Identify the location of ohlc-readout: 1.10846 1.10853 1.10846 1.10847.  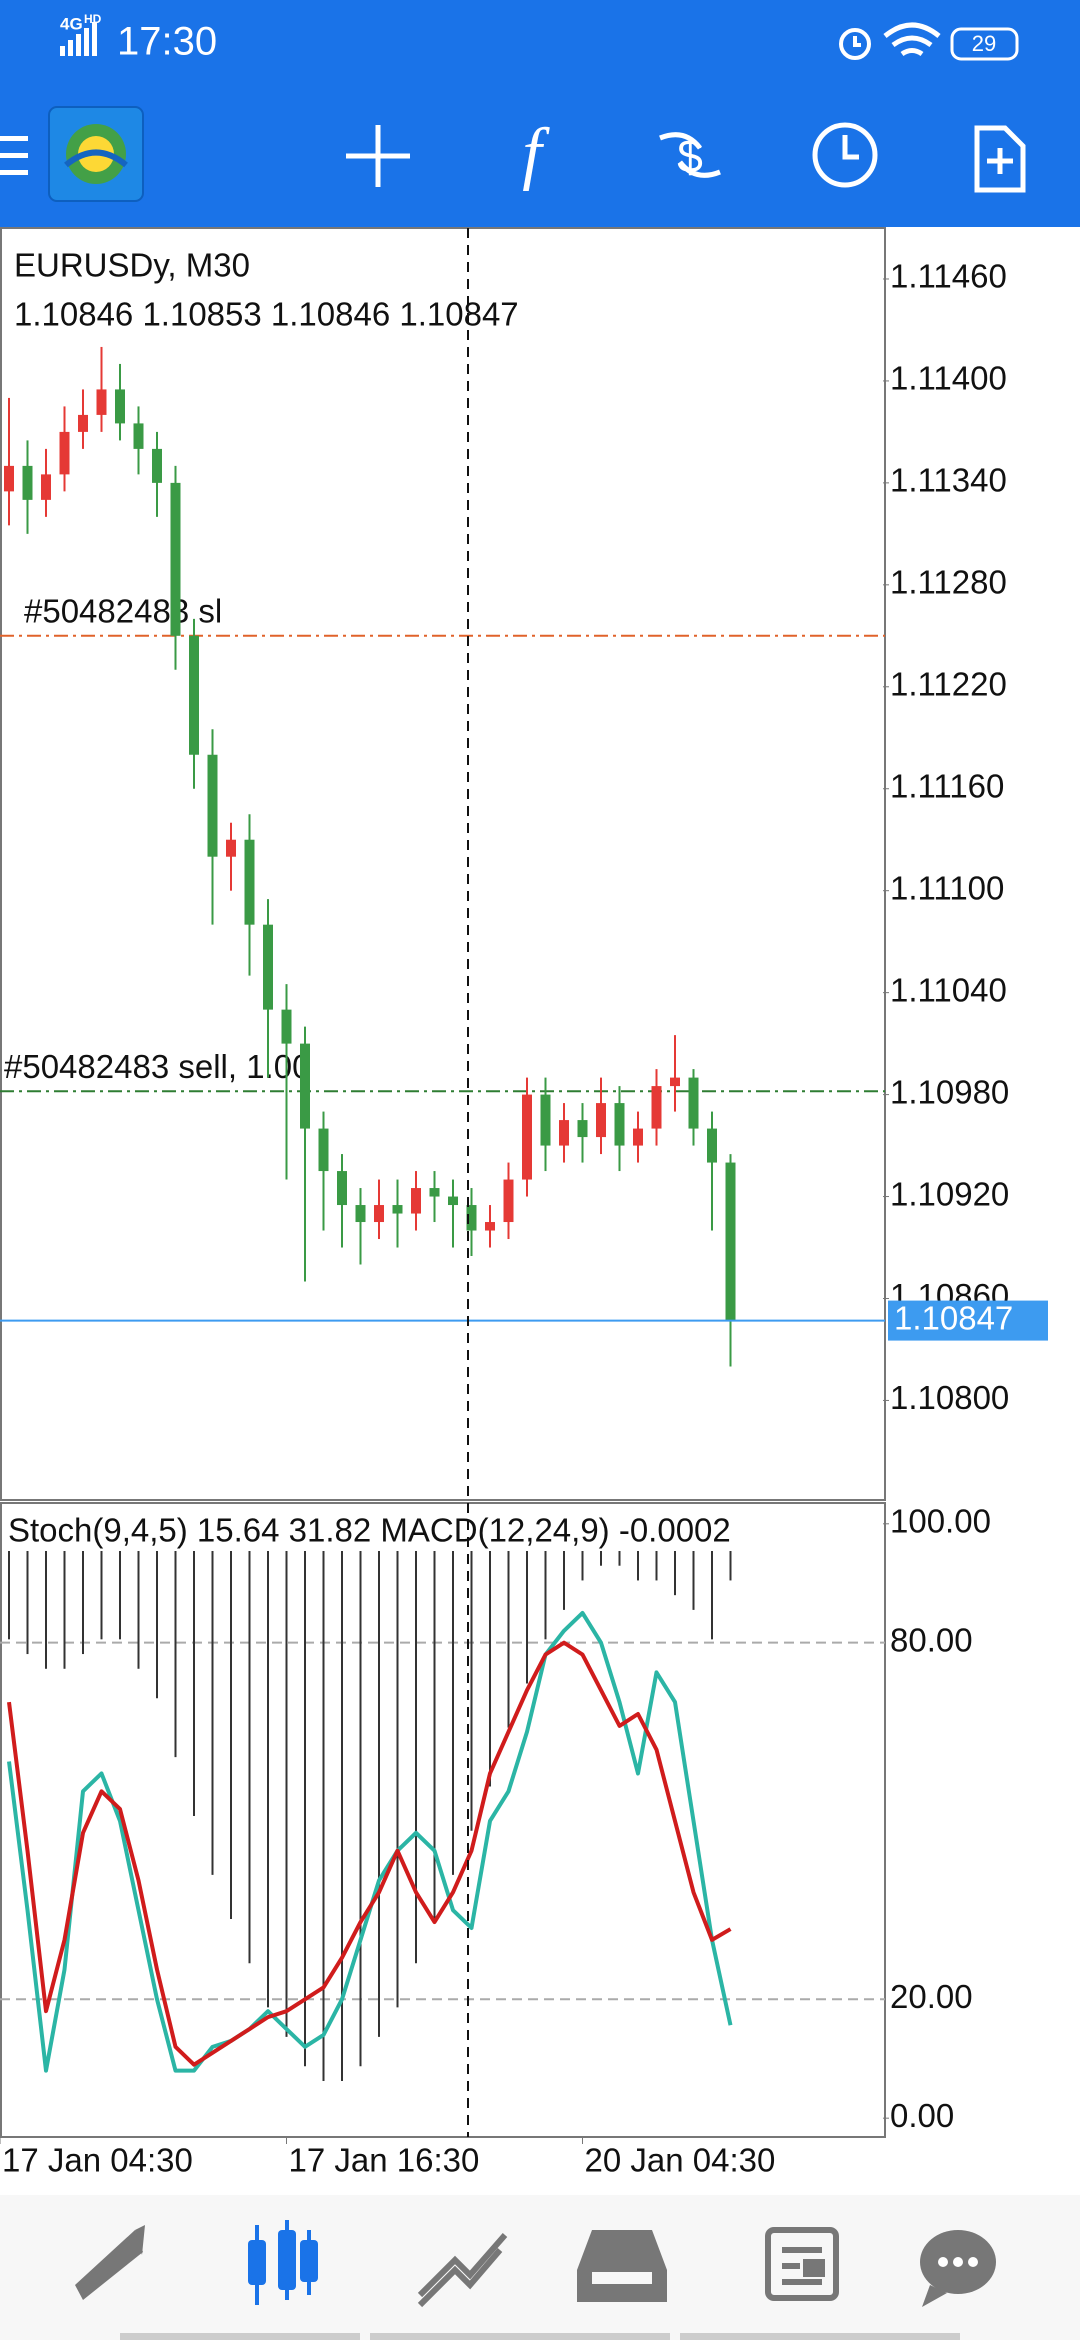
(266, 314).